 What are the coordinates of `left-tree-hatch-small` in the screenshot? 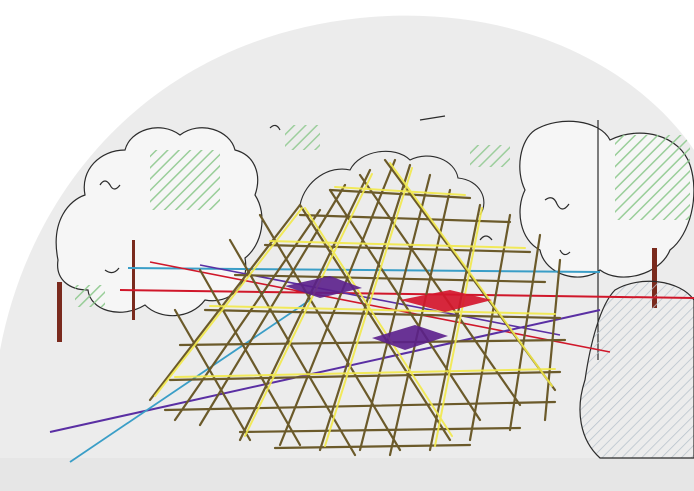 It's located at (90, 296).